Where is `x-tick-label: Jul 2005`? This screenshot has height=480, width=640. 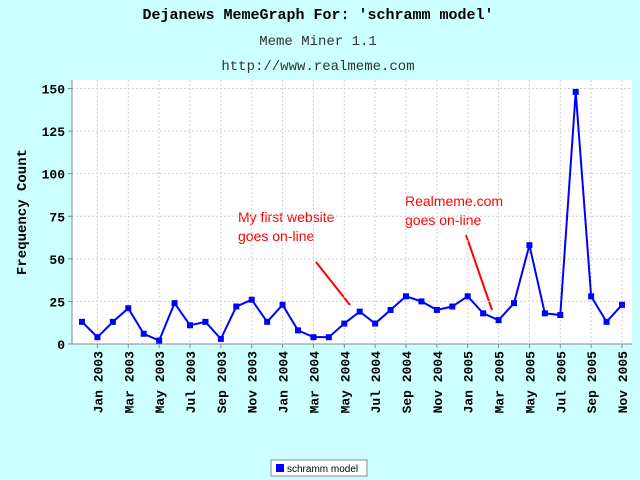 x-tick-label: Jul 2005 is located at coordinates (561, 382).